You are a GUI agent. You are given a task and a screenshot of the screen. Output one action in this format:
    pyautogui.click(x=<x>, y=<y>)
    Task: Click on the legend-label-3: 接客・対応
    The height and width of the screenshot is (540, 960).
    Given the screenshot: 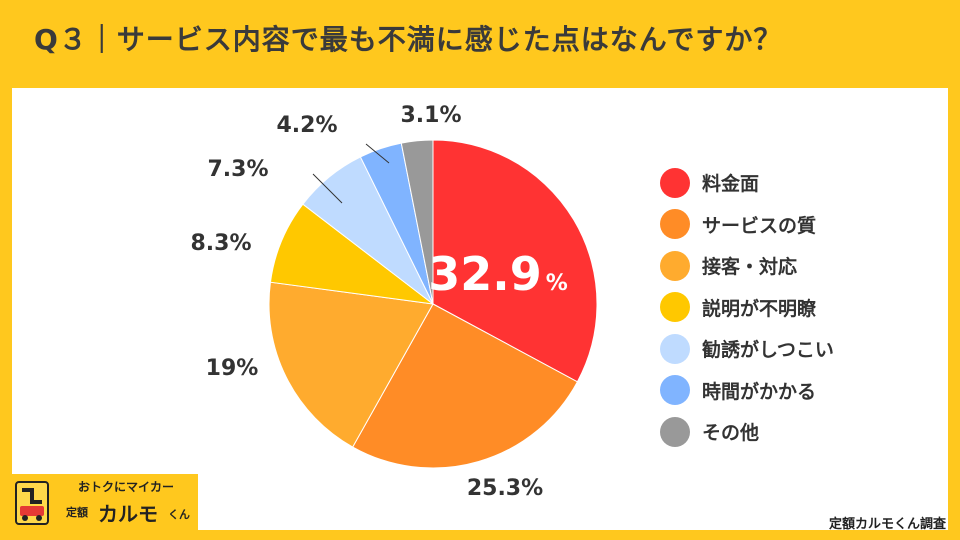 What is the action you would take?
    pyautogui.click(x=750, y=267)
    